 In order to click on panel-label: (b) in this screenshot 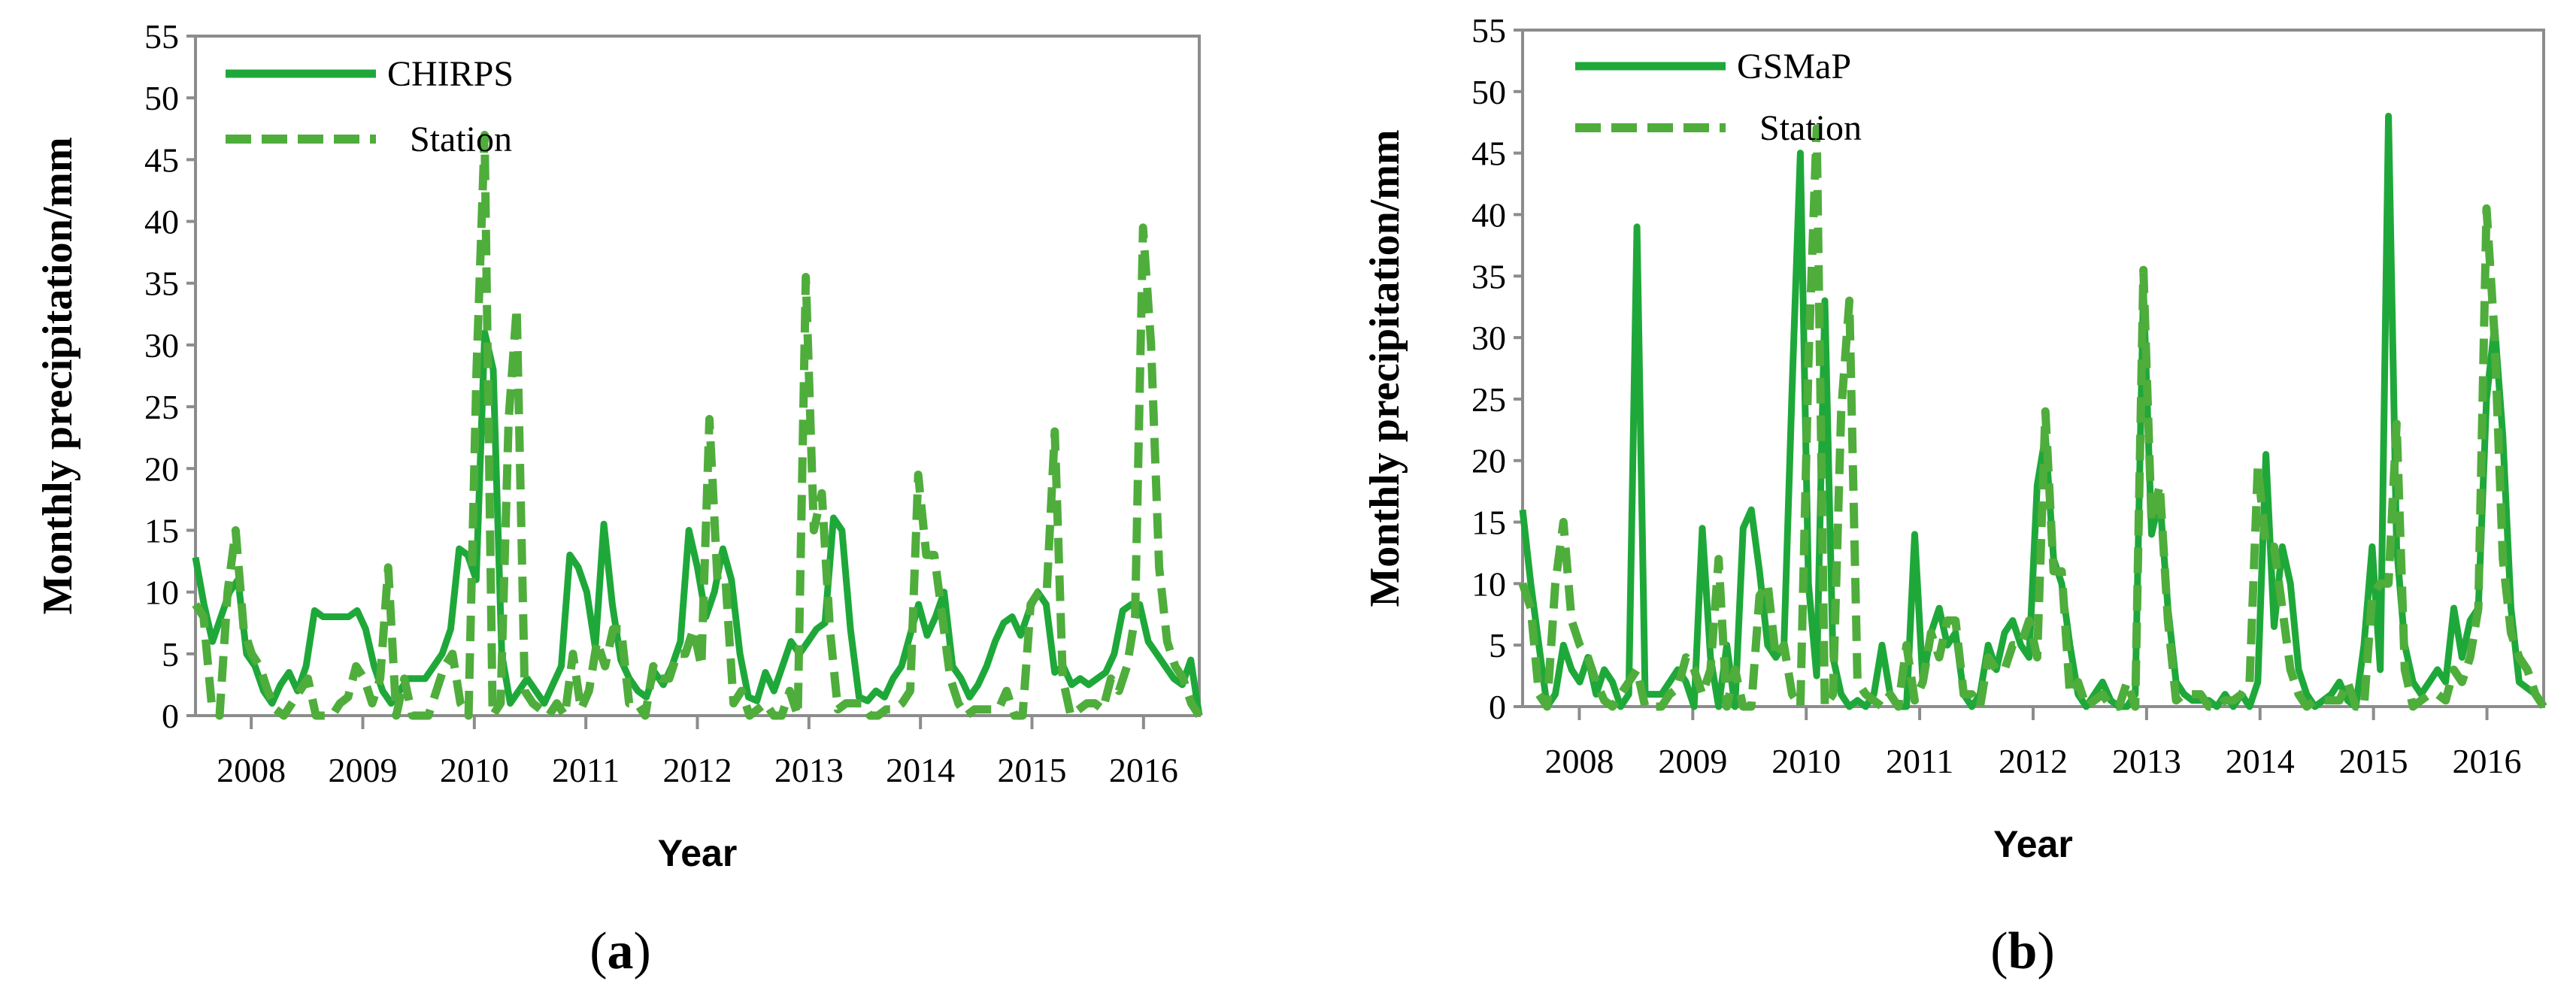, I will do `click(2022, 951)`.